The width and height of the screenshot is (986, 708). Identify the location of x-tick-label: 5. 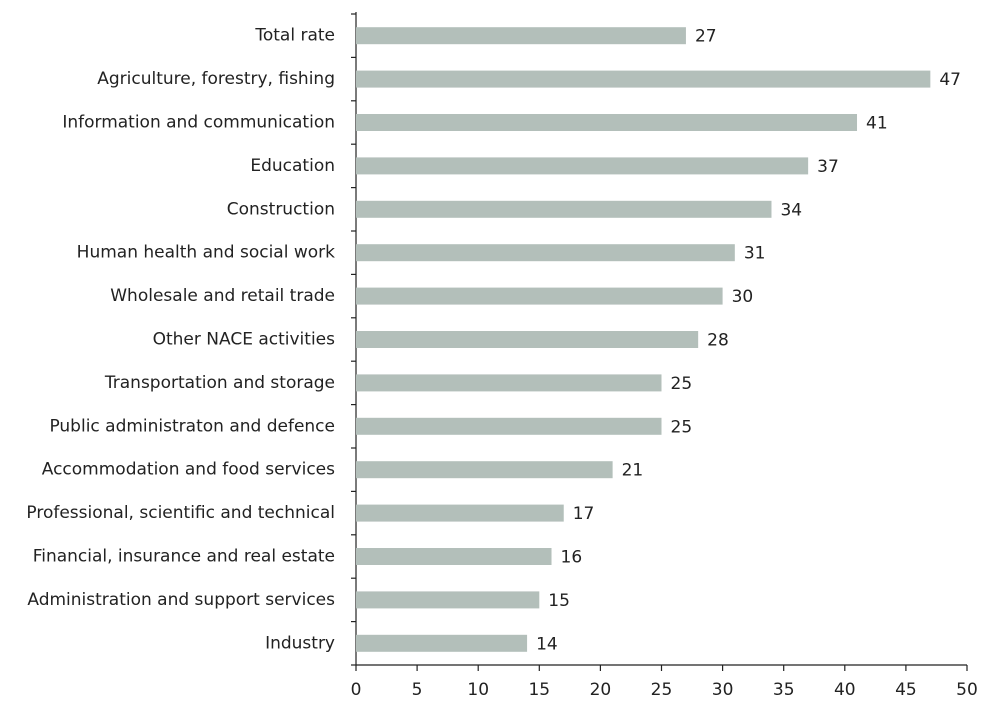
(417, 690).